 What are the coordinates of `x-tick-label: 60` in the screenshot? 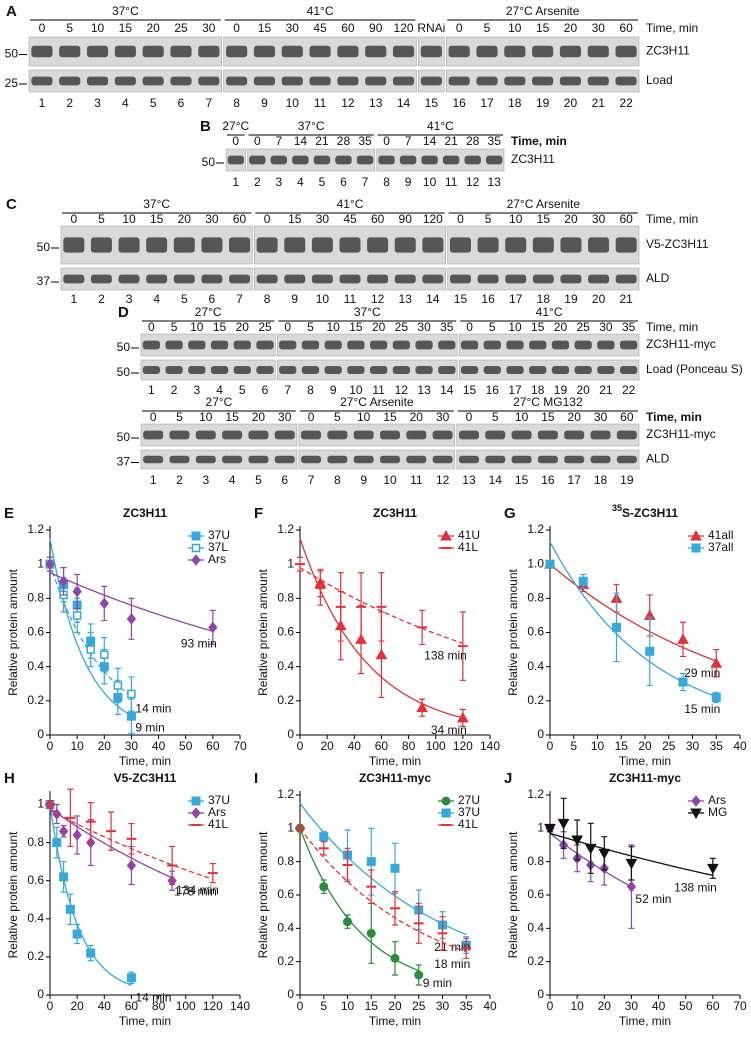 It's located at (132, 1006).